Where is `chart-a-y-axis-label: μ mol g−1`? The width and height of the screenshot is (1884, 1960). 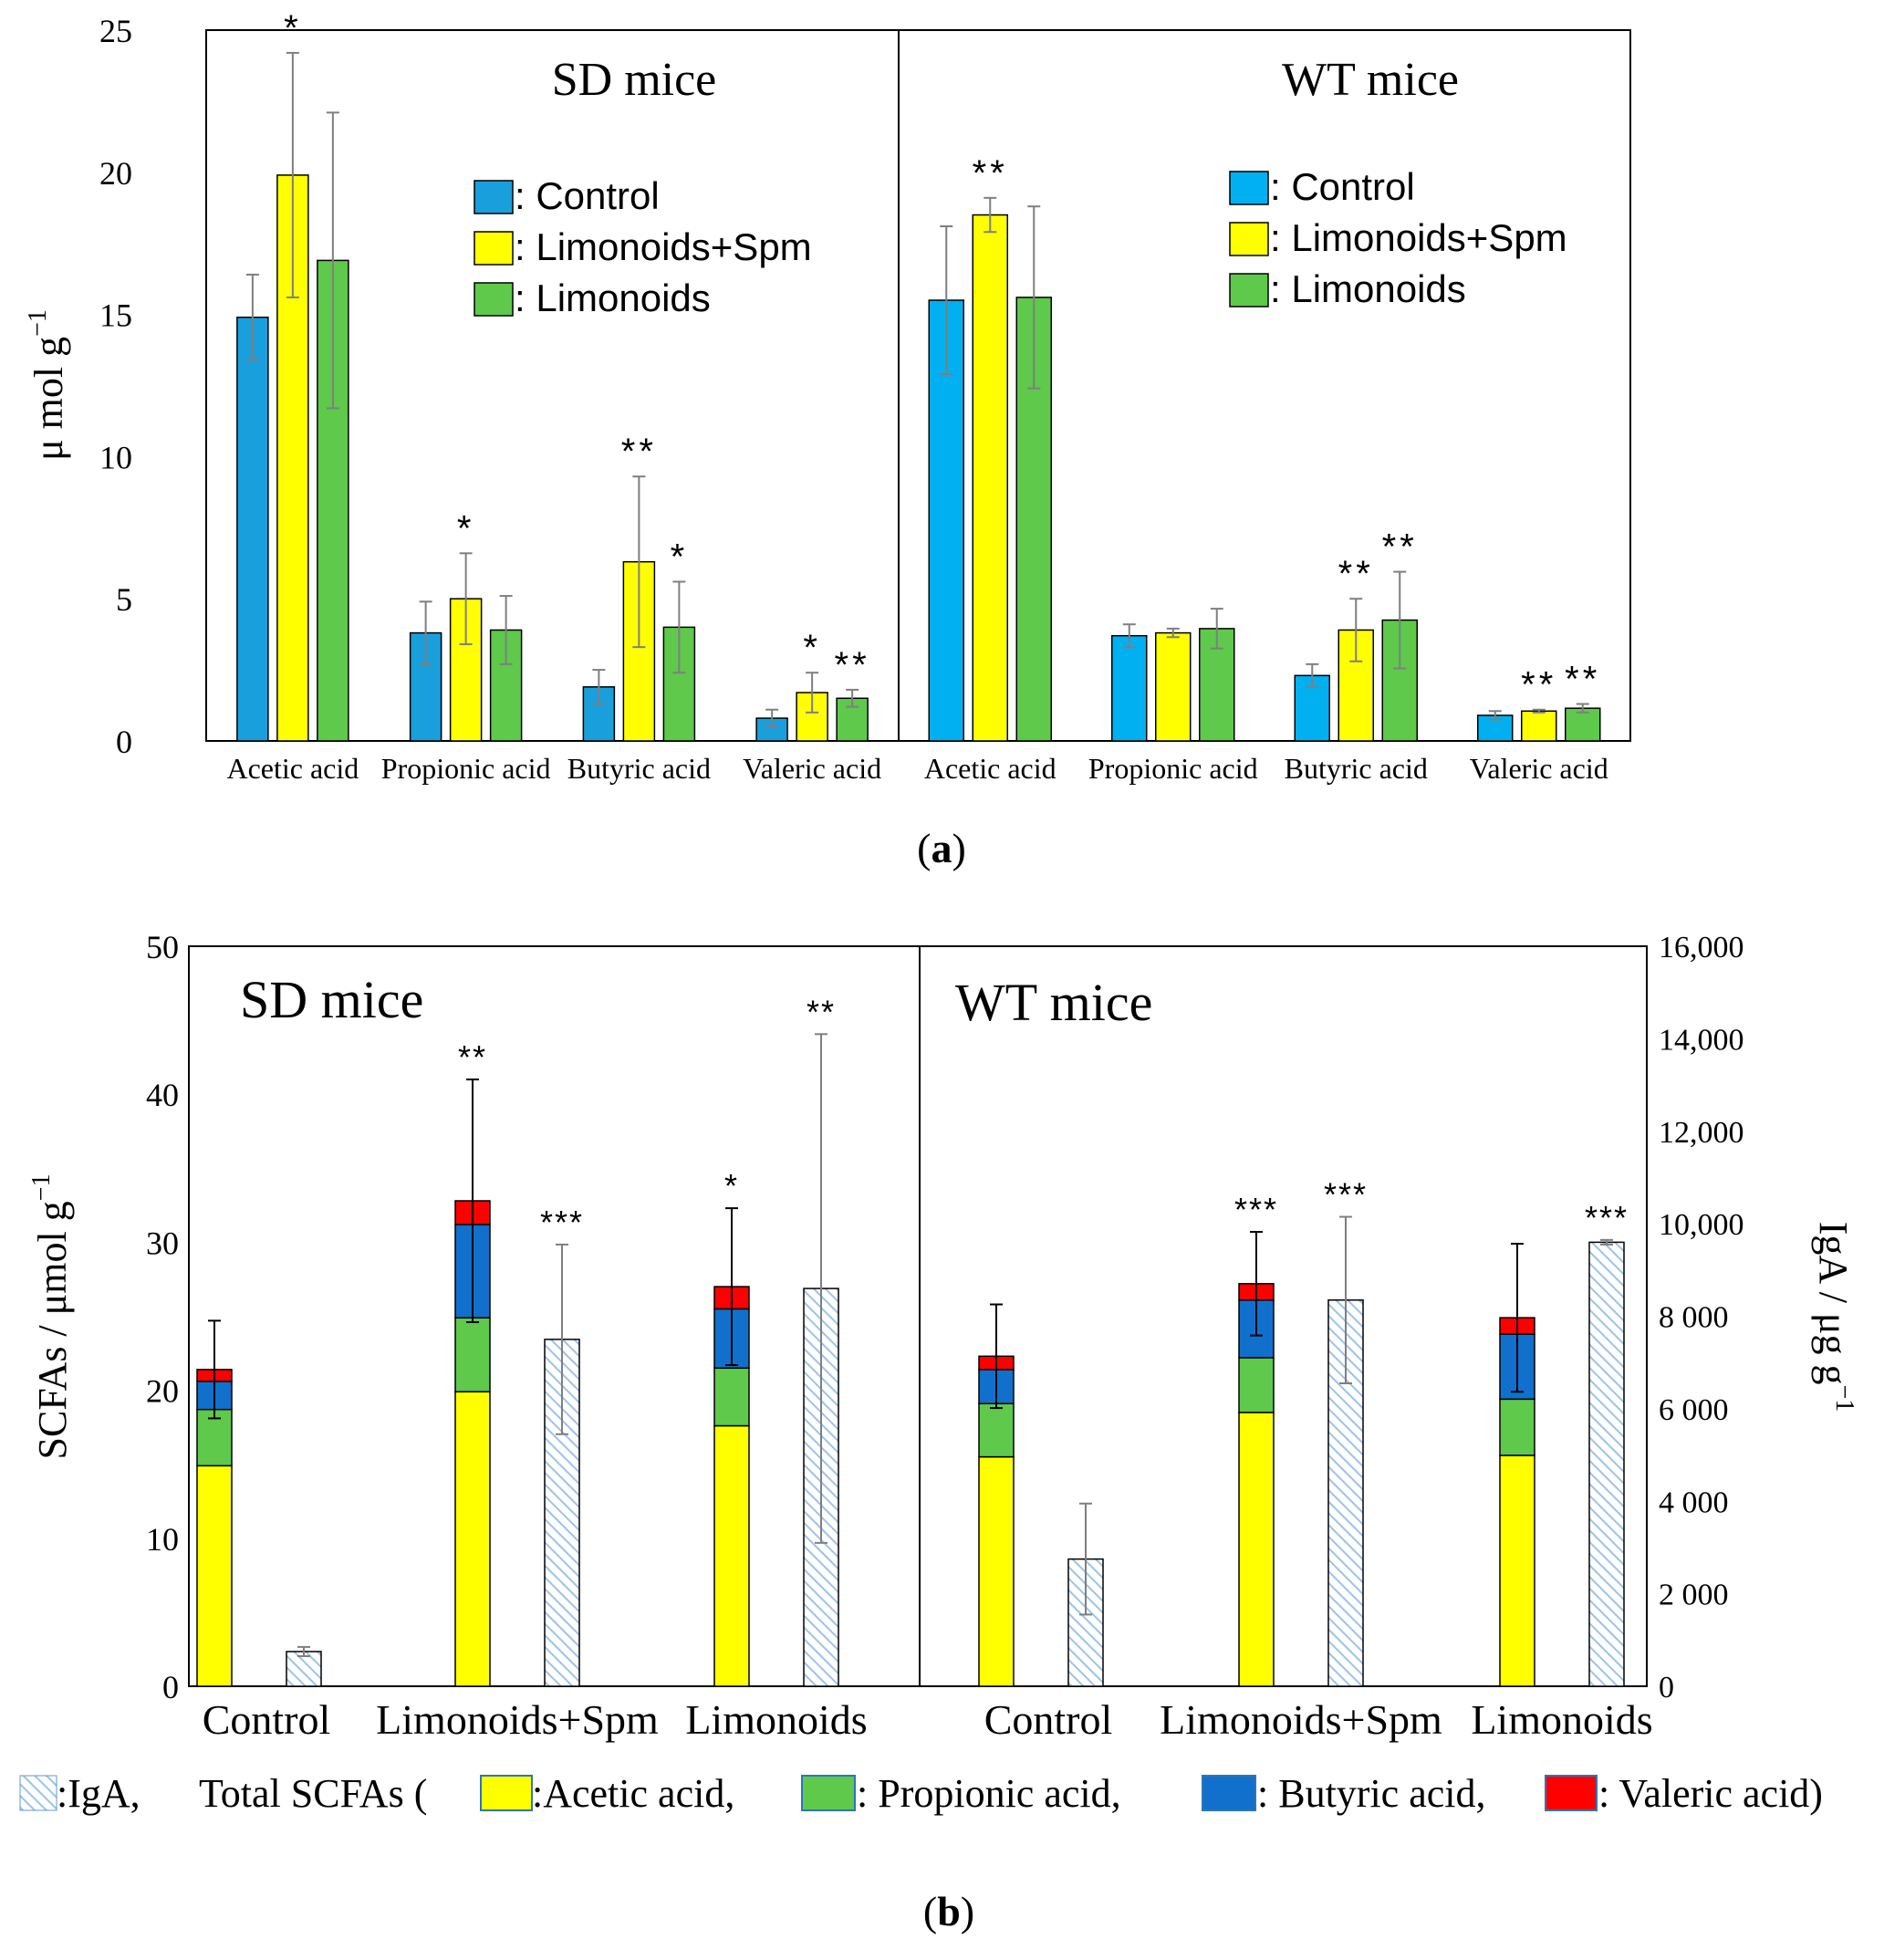 chart-a-y-axis-label: μ mol g−1 is located at coordinates (47, 385).